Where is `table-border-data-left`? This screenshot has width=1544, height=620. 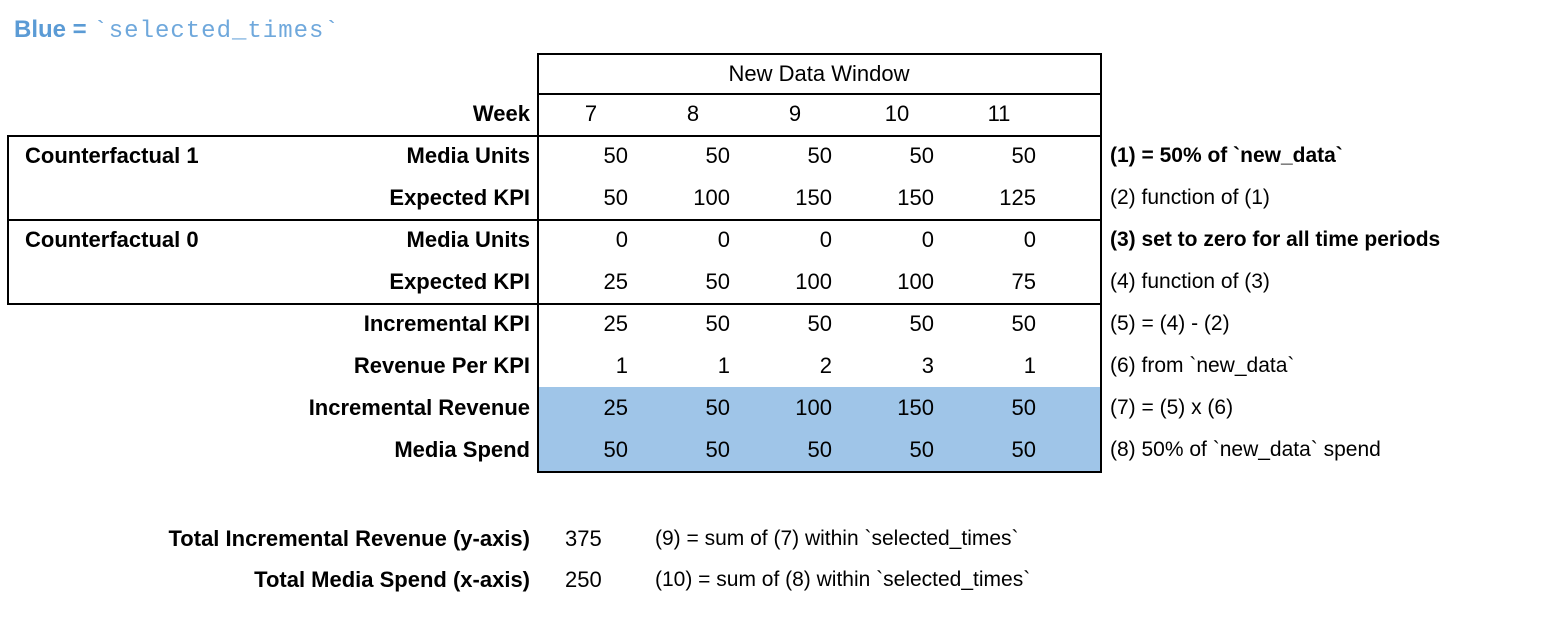
table-border-data-left is located at coordinates (538, 263).